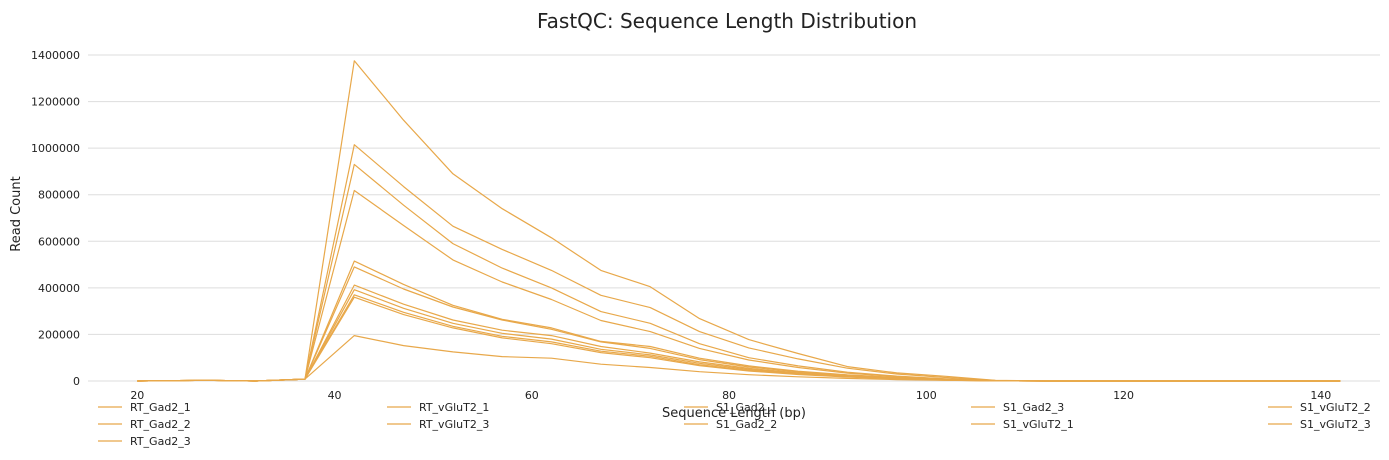 The width and height of the screenshot is (1389, 460). What do you see at coordinates (55, 55) in the screenshot?
I see `y-tick-label: 1400000` at bounding box center [55, 55].